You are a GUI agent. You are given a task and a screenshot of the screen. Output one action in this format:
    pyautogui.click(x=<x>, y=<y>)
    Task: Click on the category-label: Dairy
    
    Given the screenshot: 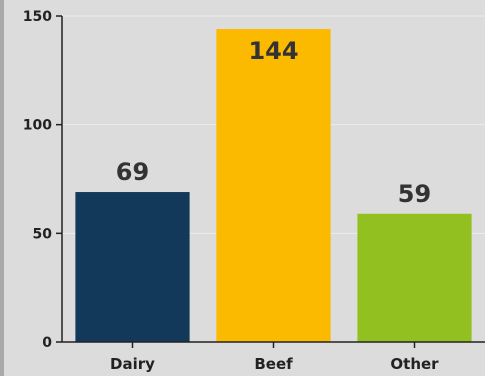 What is the action you would take?
    pyautogui.click(x=132, y=364)
    